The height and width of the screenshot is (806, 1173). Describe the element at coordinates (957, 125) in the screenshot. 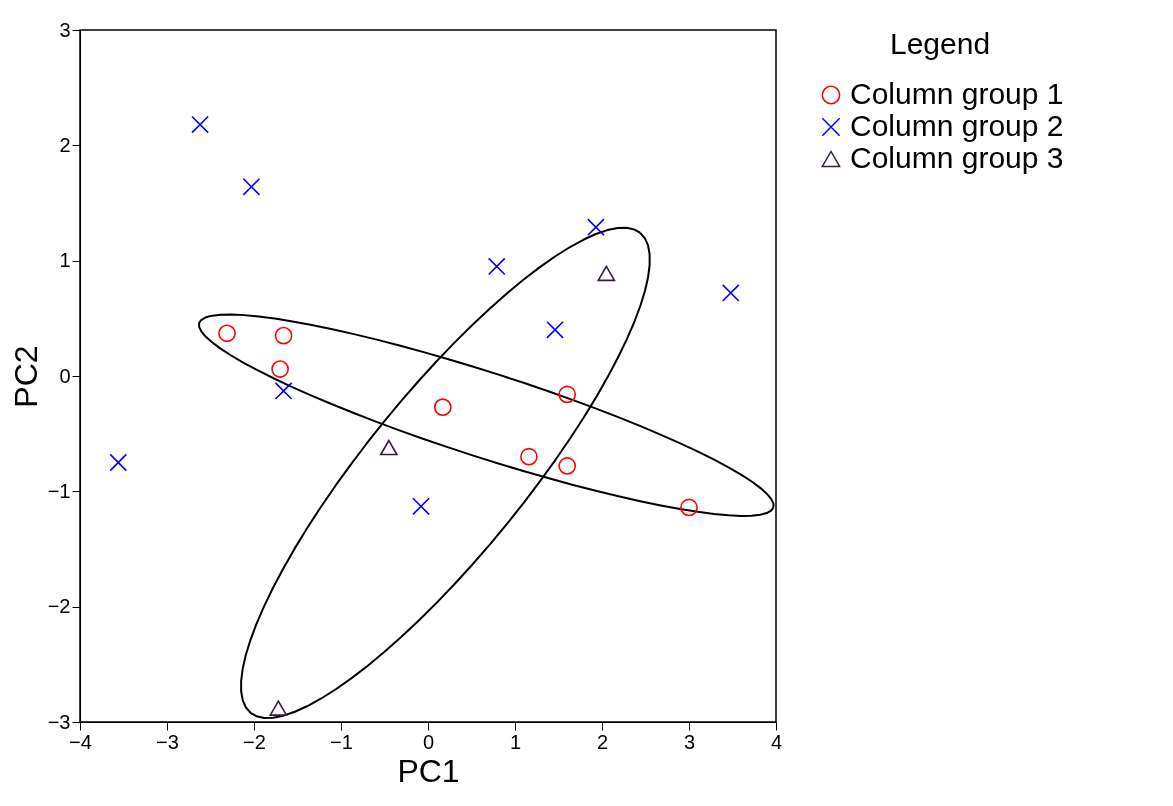

I see `legend-label: Column group 2` at that location.